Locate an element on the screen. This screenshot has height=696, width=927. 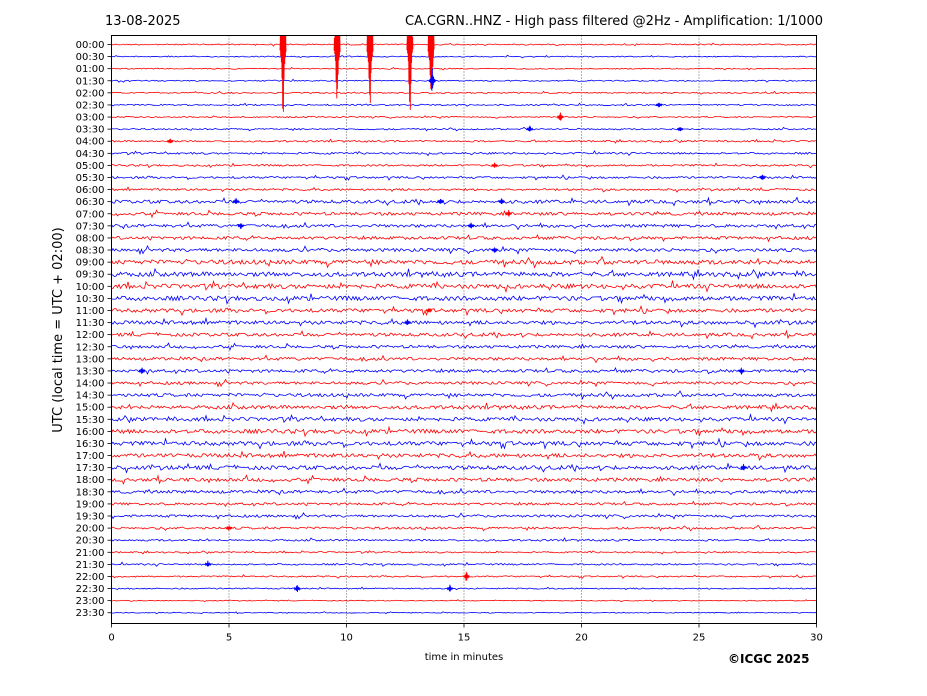
y-tick-label: 05:00 is located at coordinates (90, 166).